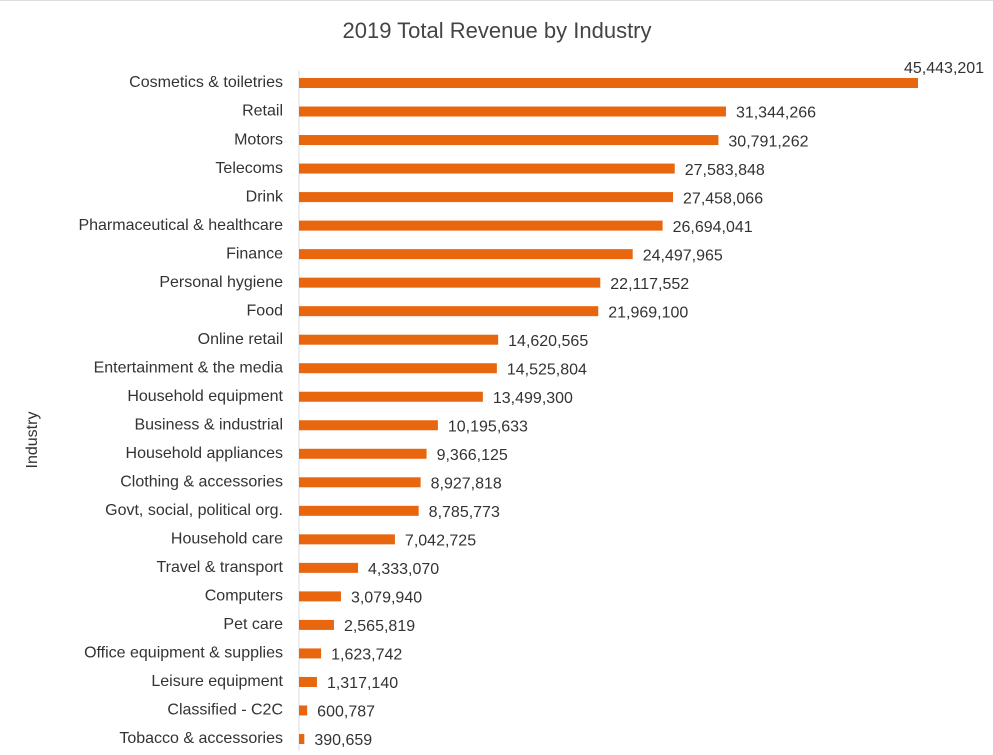  I want to click on category-label: Drink, so click(265, 196).